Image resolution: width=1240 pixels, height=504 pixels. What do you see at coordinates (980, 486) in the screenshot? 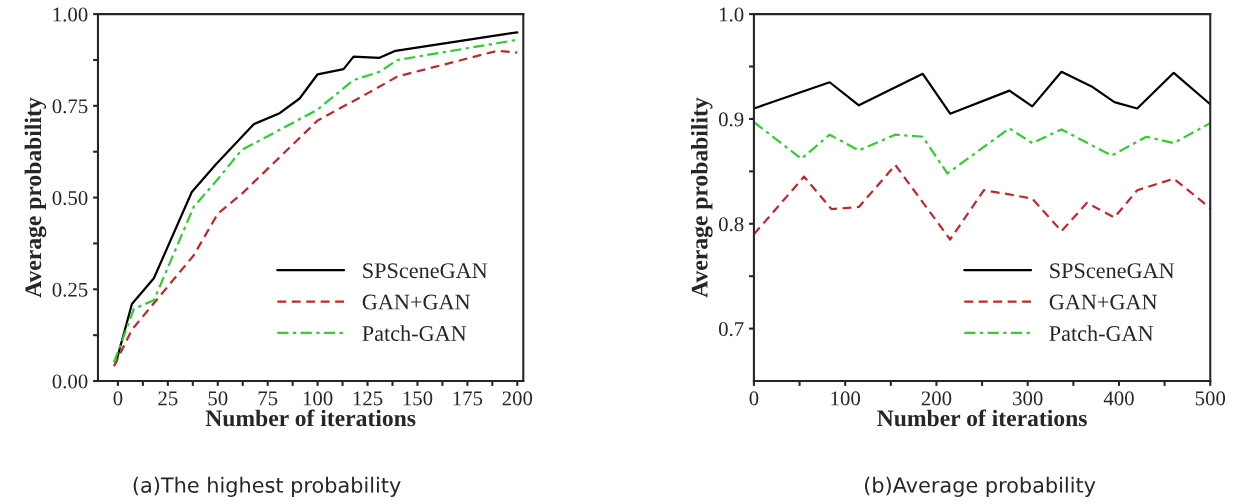
I see `text: (b)Average probability` at bounding box center [980, 486].